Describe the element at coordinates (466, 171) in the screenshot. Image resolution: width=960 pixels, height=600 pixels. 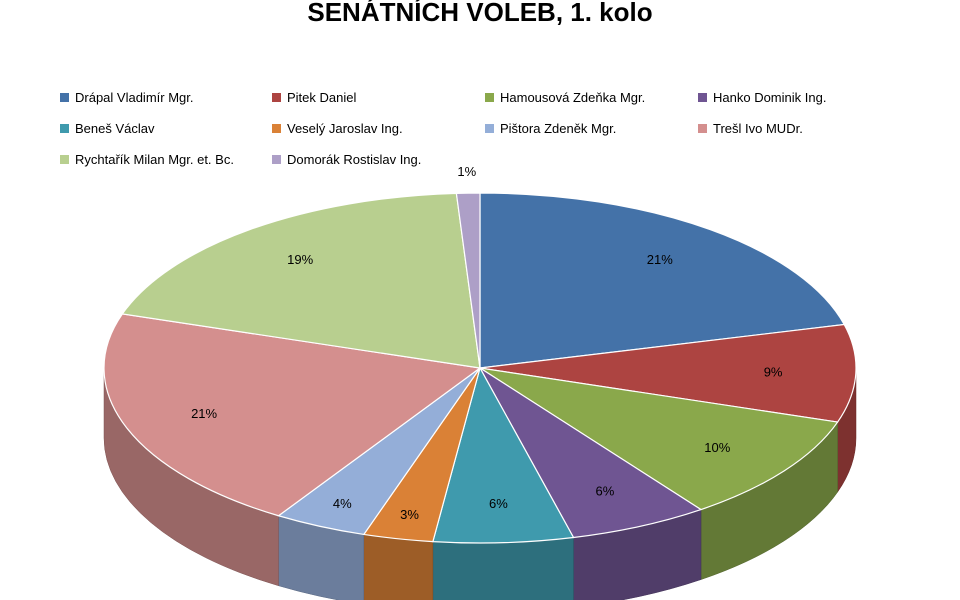
I see `pie-label-9: 1%` at that location.